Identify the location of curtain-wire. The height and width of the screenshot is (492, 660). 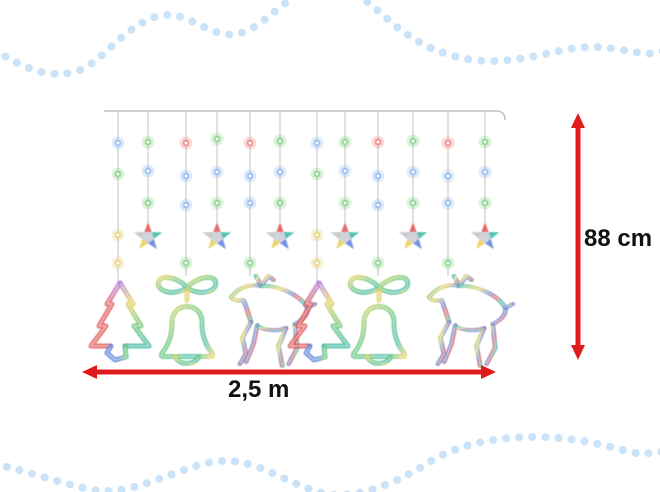
(305, 115).